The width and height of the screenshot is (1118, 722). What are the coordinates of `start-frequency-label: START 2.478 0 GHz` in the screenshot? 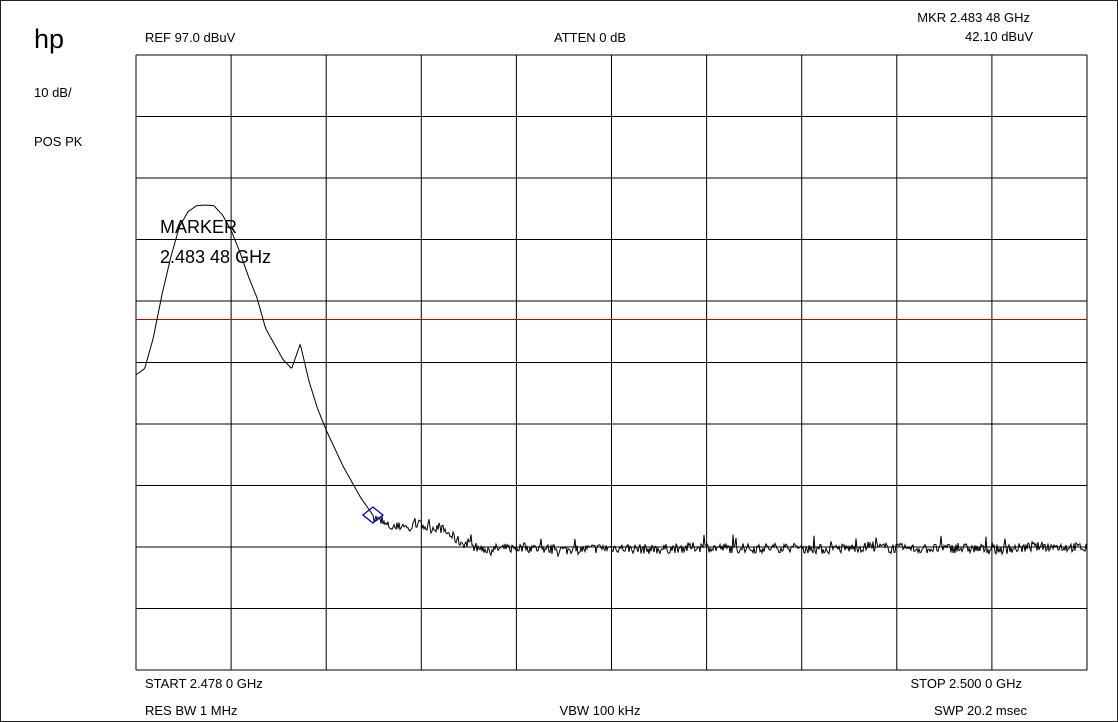 It's located at (204, 683).